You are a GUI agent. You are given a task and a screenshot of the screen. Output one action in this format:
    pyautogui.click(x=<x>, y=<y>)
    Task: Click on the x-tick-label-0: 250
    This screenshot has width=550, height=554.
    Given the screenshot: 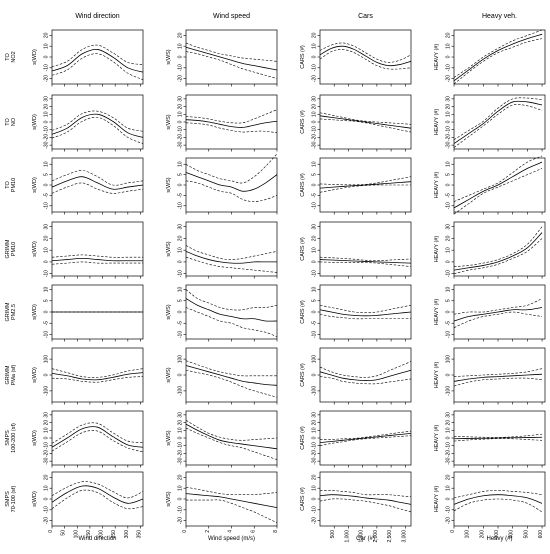 What is the action you would take?
    pyautogui.click(x=114, y=534)
    